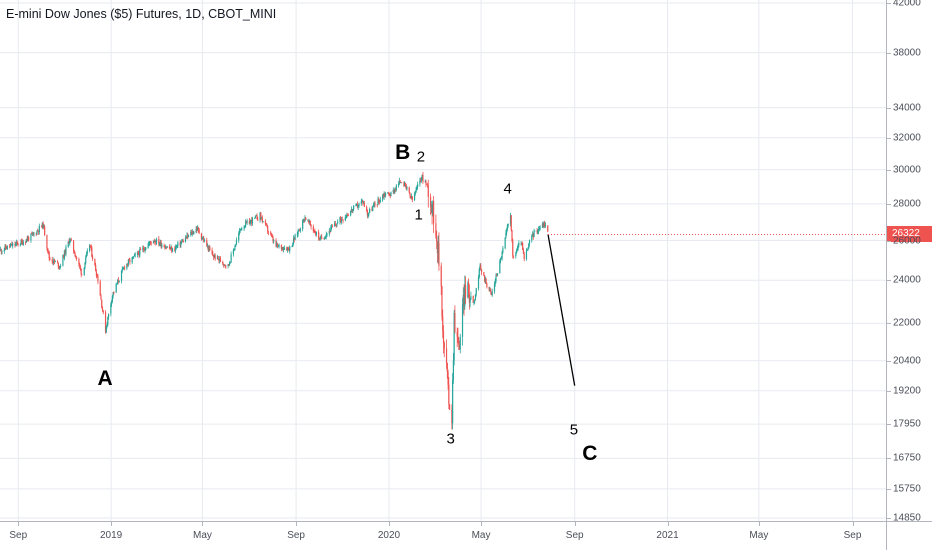 The image size is (932, 550). What do you see at coordinates (18, 535) in the screenshot?
I see `time-tick-label: Sep` at bounding box center [18, 535].